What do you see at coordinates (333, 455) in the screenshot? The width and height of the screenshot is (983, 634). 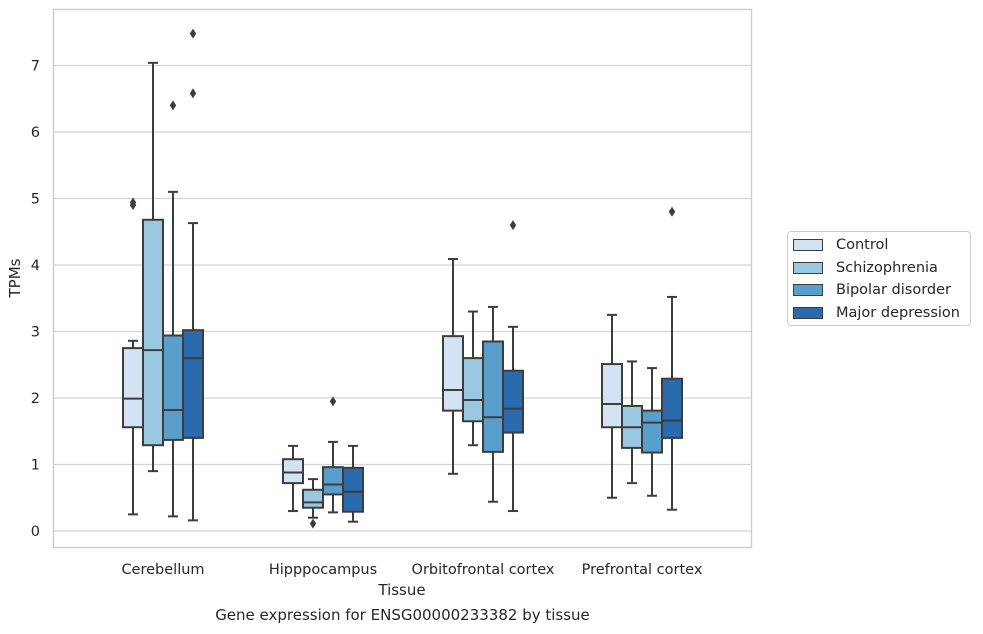 I see `box-hipppocampus-bipolar-disorder` at bounding box center [333, 455].